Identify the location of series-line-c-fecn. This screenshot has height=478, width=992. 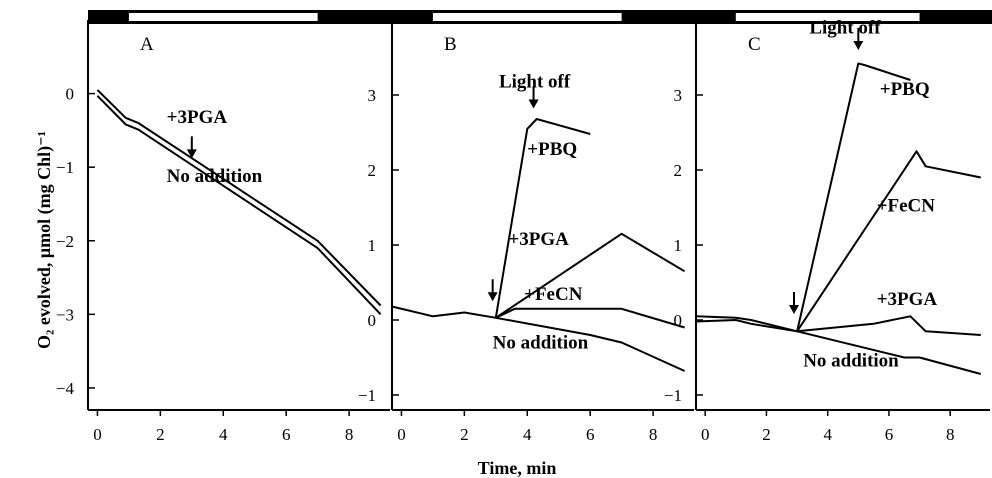
(888, 241).